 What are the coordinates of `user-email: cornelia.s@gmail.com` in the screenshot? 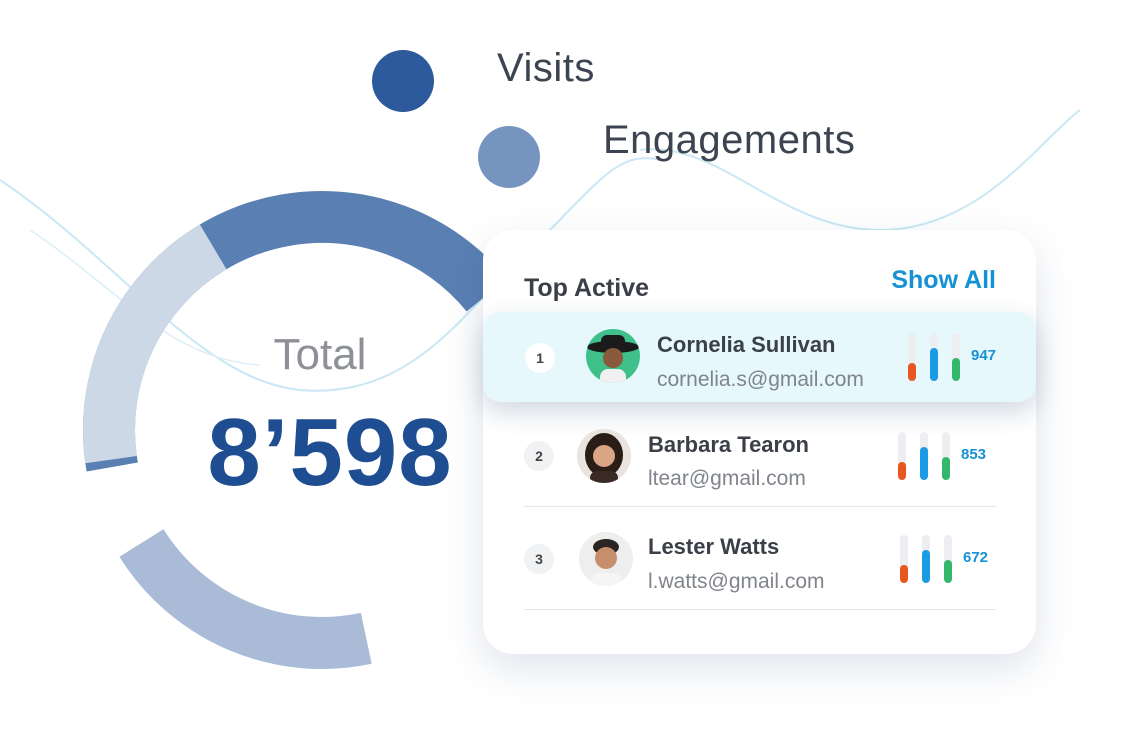 It's located at (760, 379).